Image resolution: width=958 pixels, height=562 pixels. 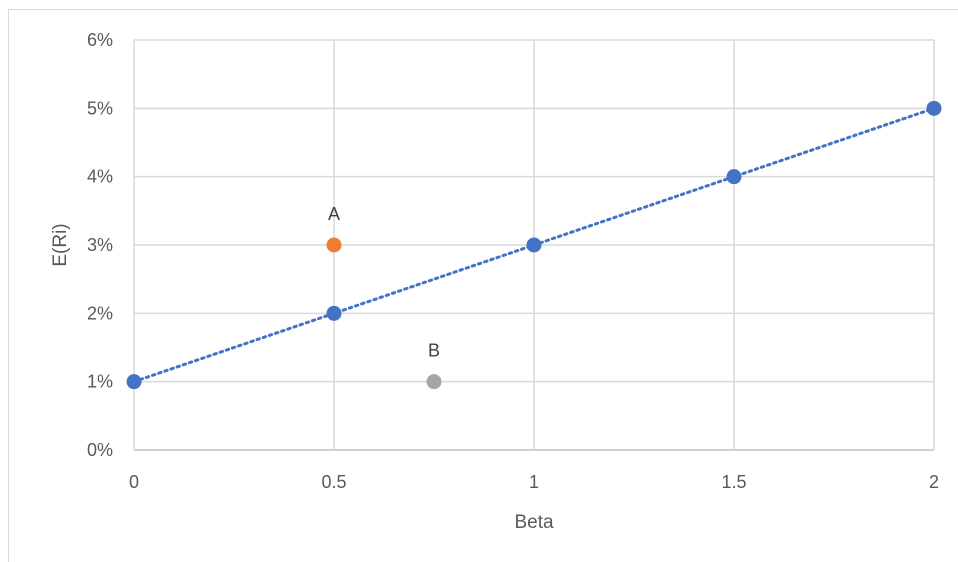 What do you see at coordinates (60, 244) in the screenshot?
I see `y-axis-title: E(Ri)` at bounding box center [60, 244].